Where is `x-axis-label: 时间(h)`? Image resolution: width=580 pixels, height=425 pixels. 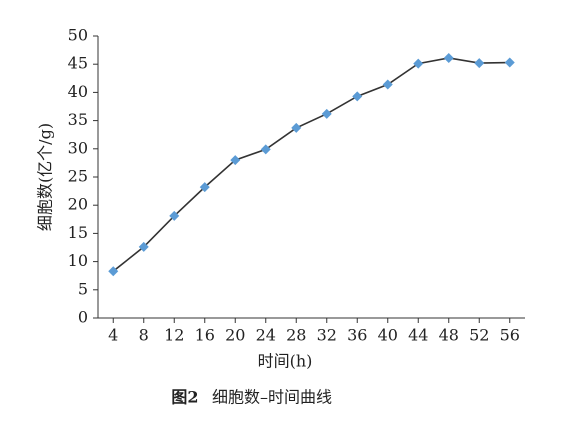 x-axis-label: 时间(h) is located at coordinates (285, 361).